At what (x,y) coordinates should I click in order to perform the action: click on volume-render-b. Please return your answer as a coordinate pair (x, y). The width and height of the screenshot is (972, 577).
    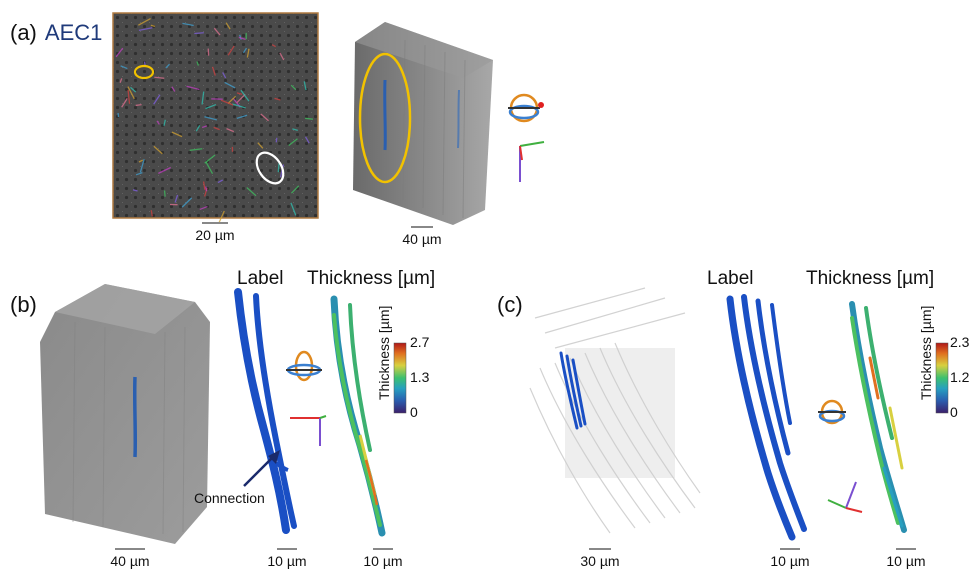
    Looking at the image, I should click on (125, 414).